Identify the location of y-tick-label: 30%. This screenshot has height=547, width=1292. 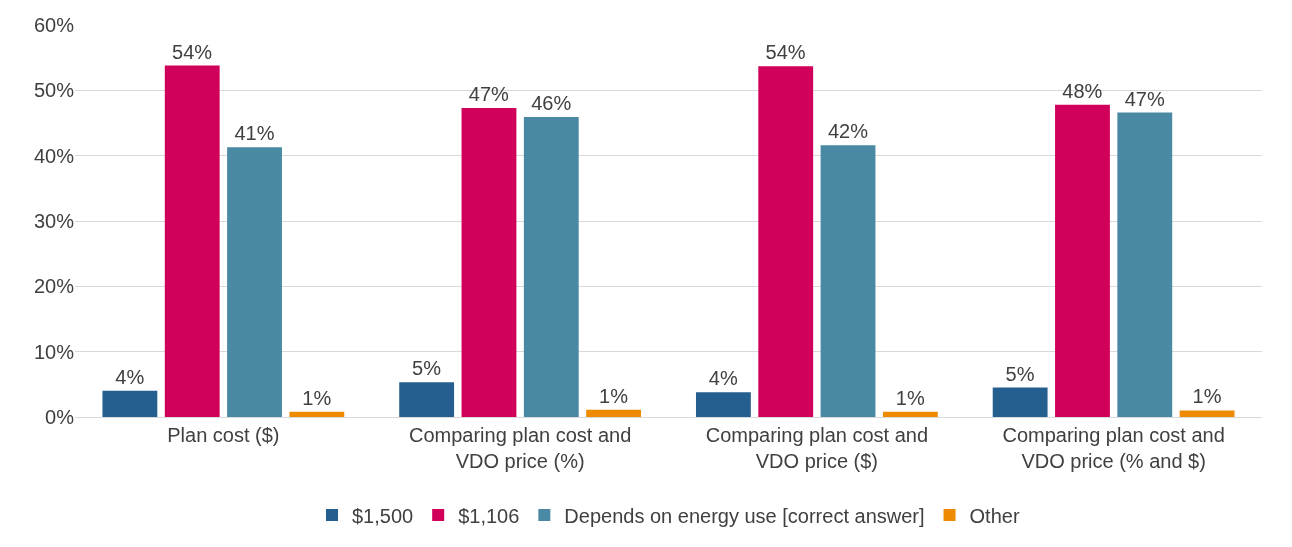
(54, 221).